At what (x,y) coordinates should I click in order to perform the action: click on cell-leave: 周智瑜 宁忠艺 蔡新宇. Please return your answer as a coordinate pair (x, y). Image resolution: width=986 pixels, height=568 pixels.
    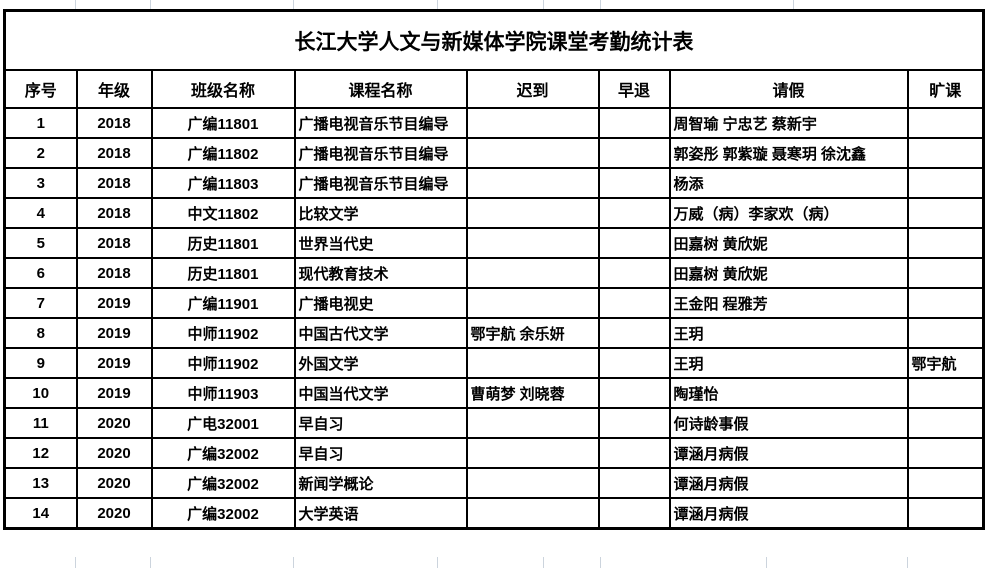
    Looking at the image, I should click on (788, 123).